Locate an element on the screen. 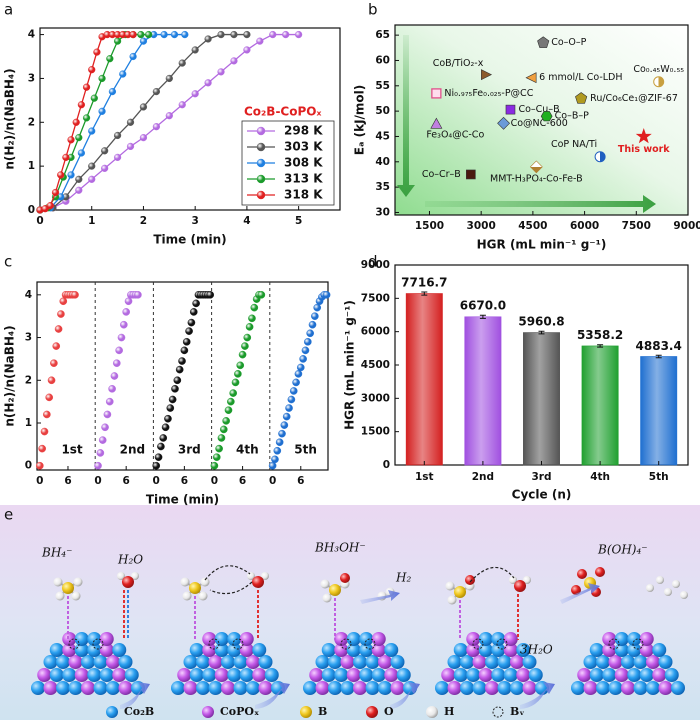  point-label: Ru/Co₆Ce₁@ZIF-67 is located at coordinates (634, 98).